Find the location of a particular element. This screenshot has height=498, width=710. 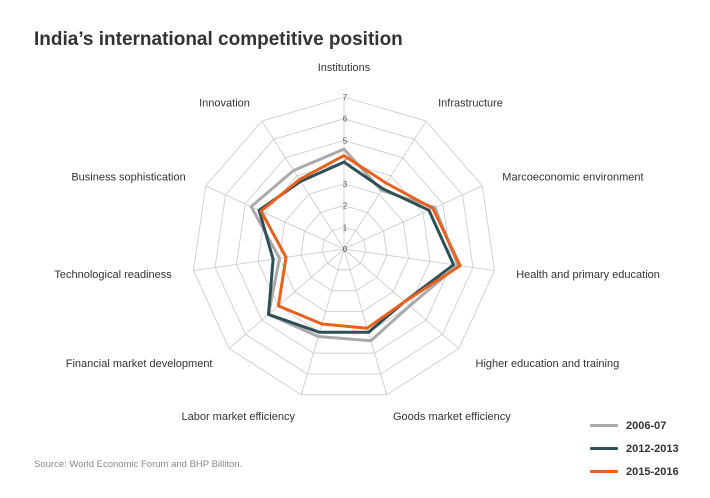

category-label: Institutions is located at coordinates (344, 68).